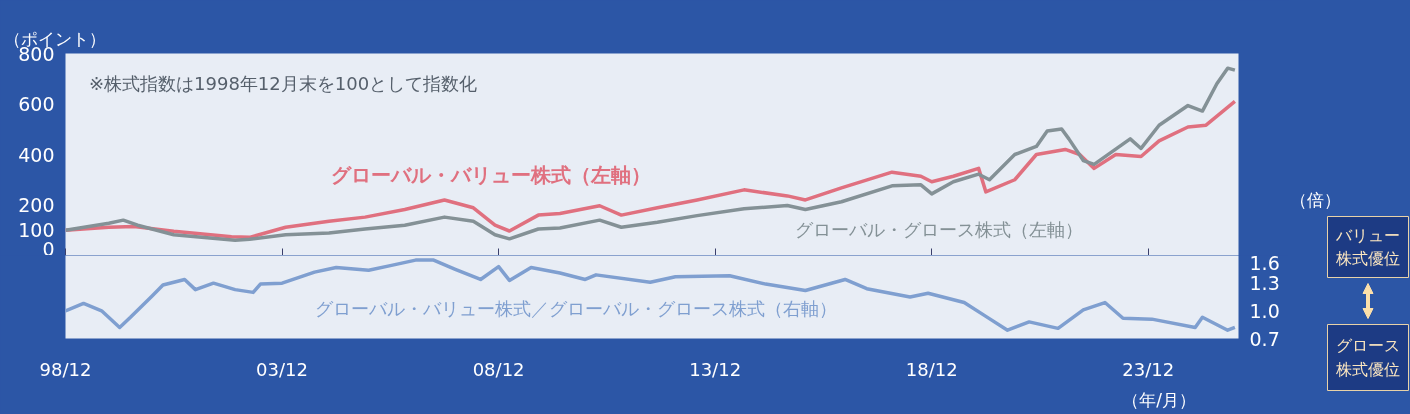  I want to click on y-tick-label: 1.0, so click(1264, 310).